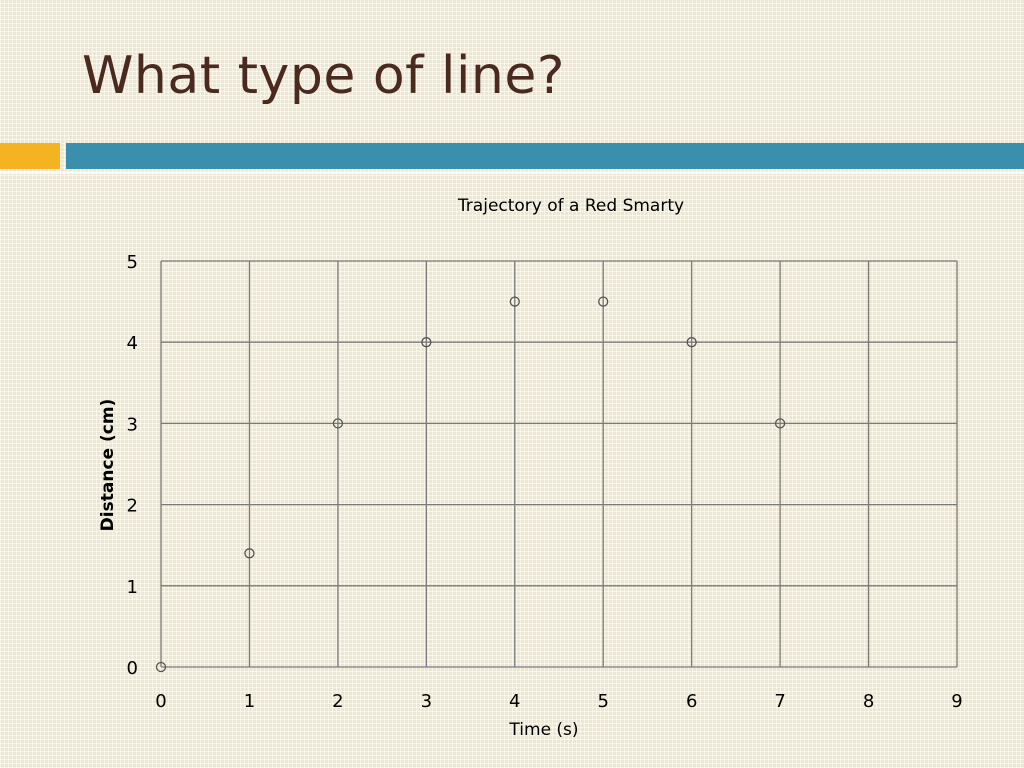  Describe the element at coordinates (132, 262) in the screenshot. I see `y-tick-label: 5` at that location.